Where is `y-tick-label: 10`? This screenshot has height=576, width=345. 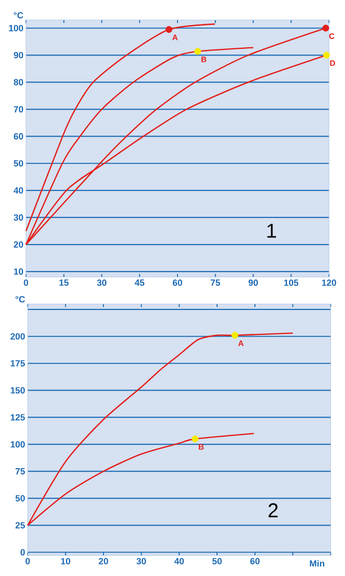
y-tick-label: 10 is located at coordinates (19, 271).